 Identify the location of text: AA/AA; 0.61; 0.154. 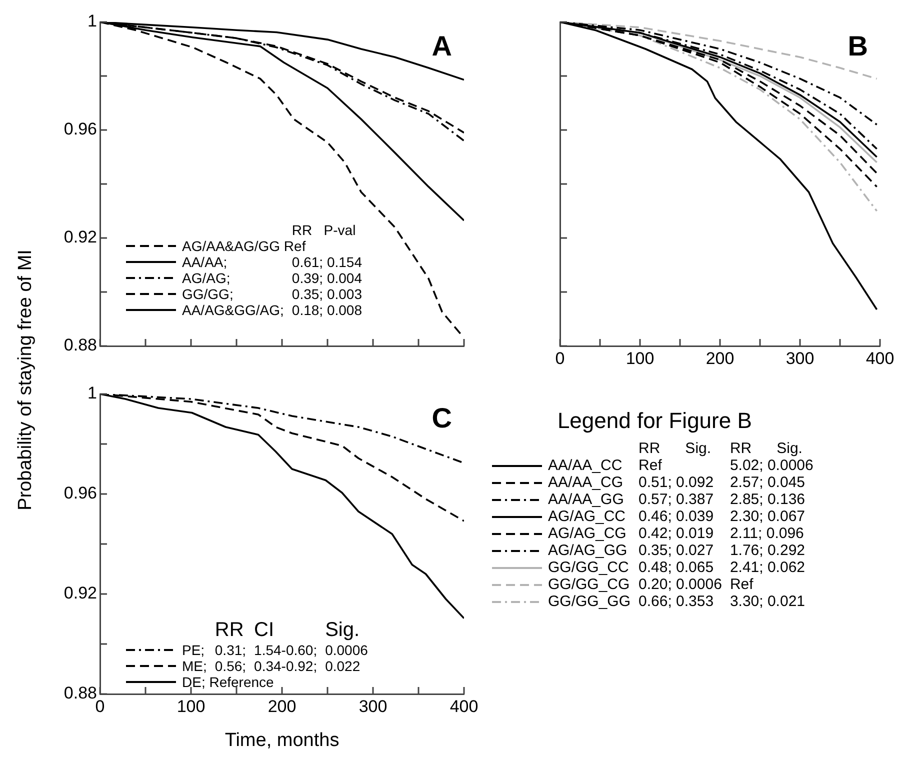
(272, 262).